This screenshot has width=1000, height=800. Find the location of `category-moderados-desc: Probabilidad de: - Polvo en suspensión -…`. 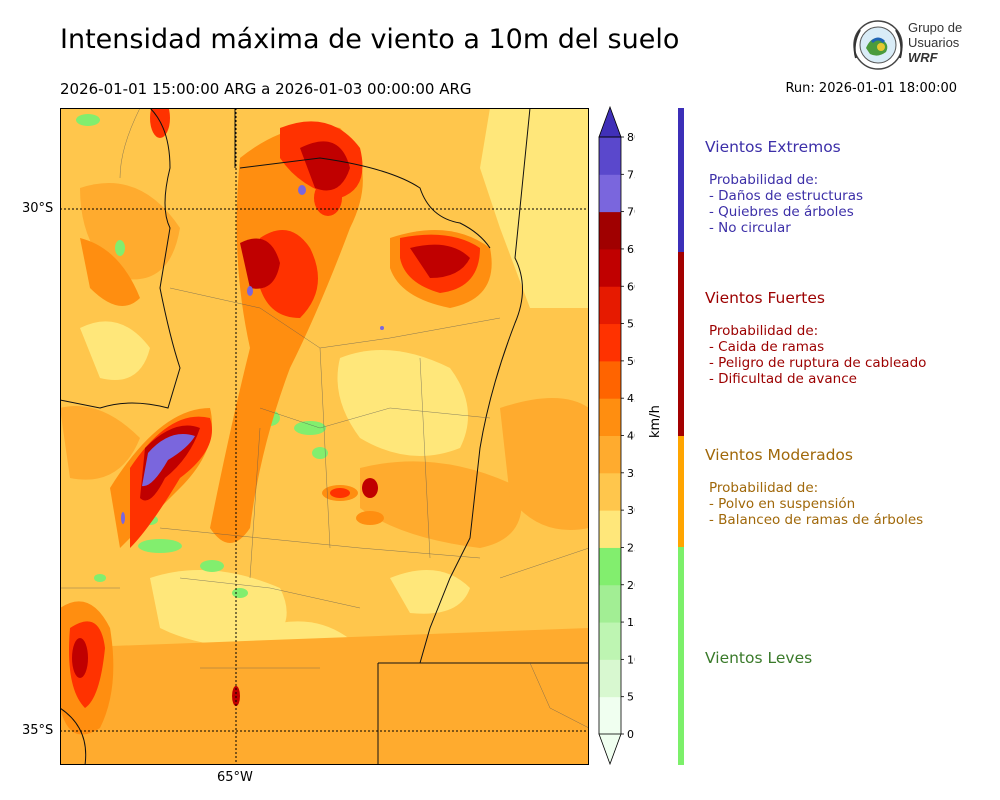

category-moderados-desc: Probabilidad de: - Polvo en suspensión -… is located at coordinates (816, 504).